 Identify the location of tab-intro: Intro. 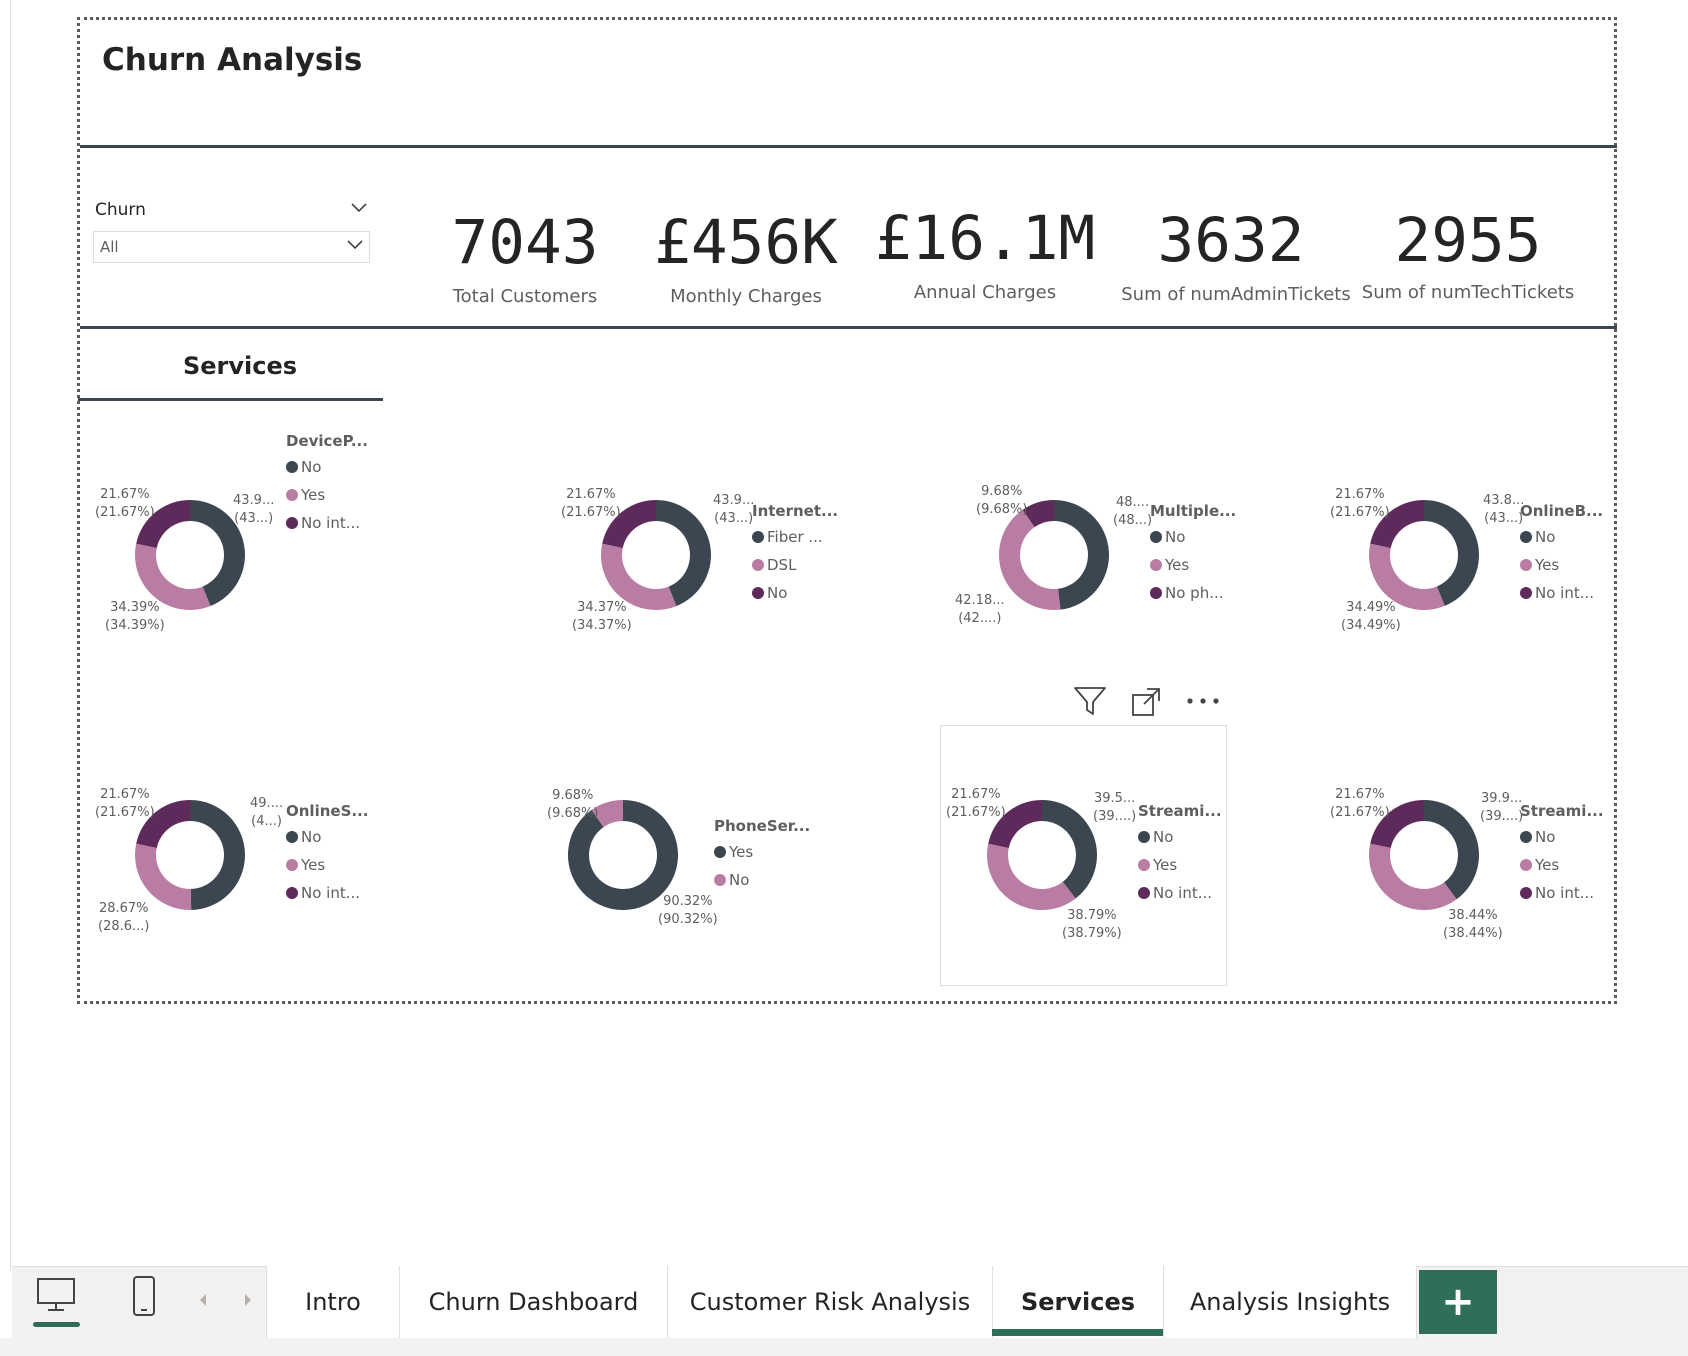
(332, 1302).